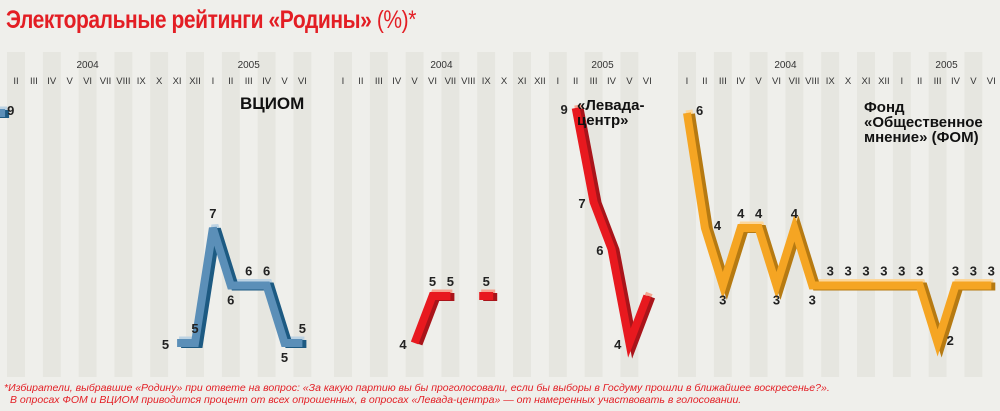 The width and height of the screenshot is (1000, 411). What do you see at coordinates (396, 20) in the screenshot?
I see `title-suffix: (%)*` at bounding box center [396, 20].